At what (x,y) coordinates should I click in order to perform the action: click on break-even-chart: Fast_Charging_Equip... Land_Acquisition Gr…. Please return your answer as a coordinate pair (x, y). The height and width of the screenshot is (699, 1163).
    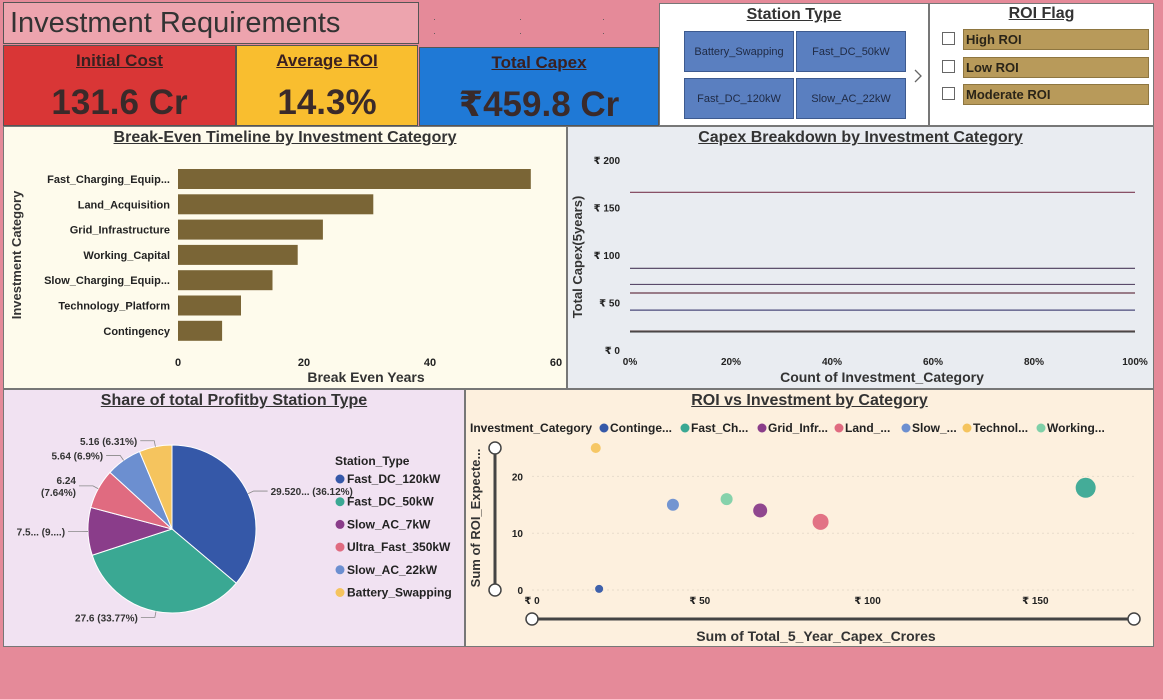
    Looking at the image, I should click on (285, 277).